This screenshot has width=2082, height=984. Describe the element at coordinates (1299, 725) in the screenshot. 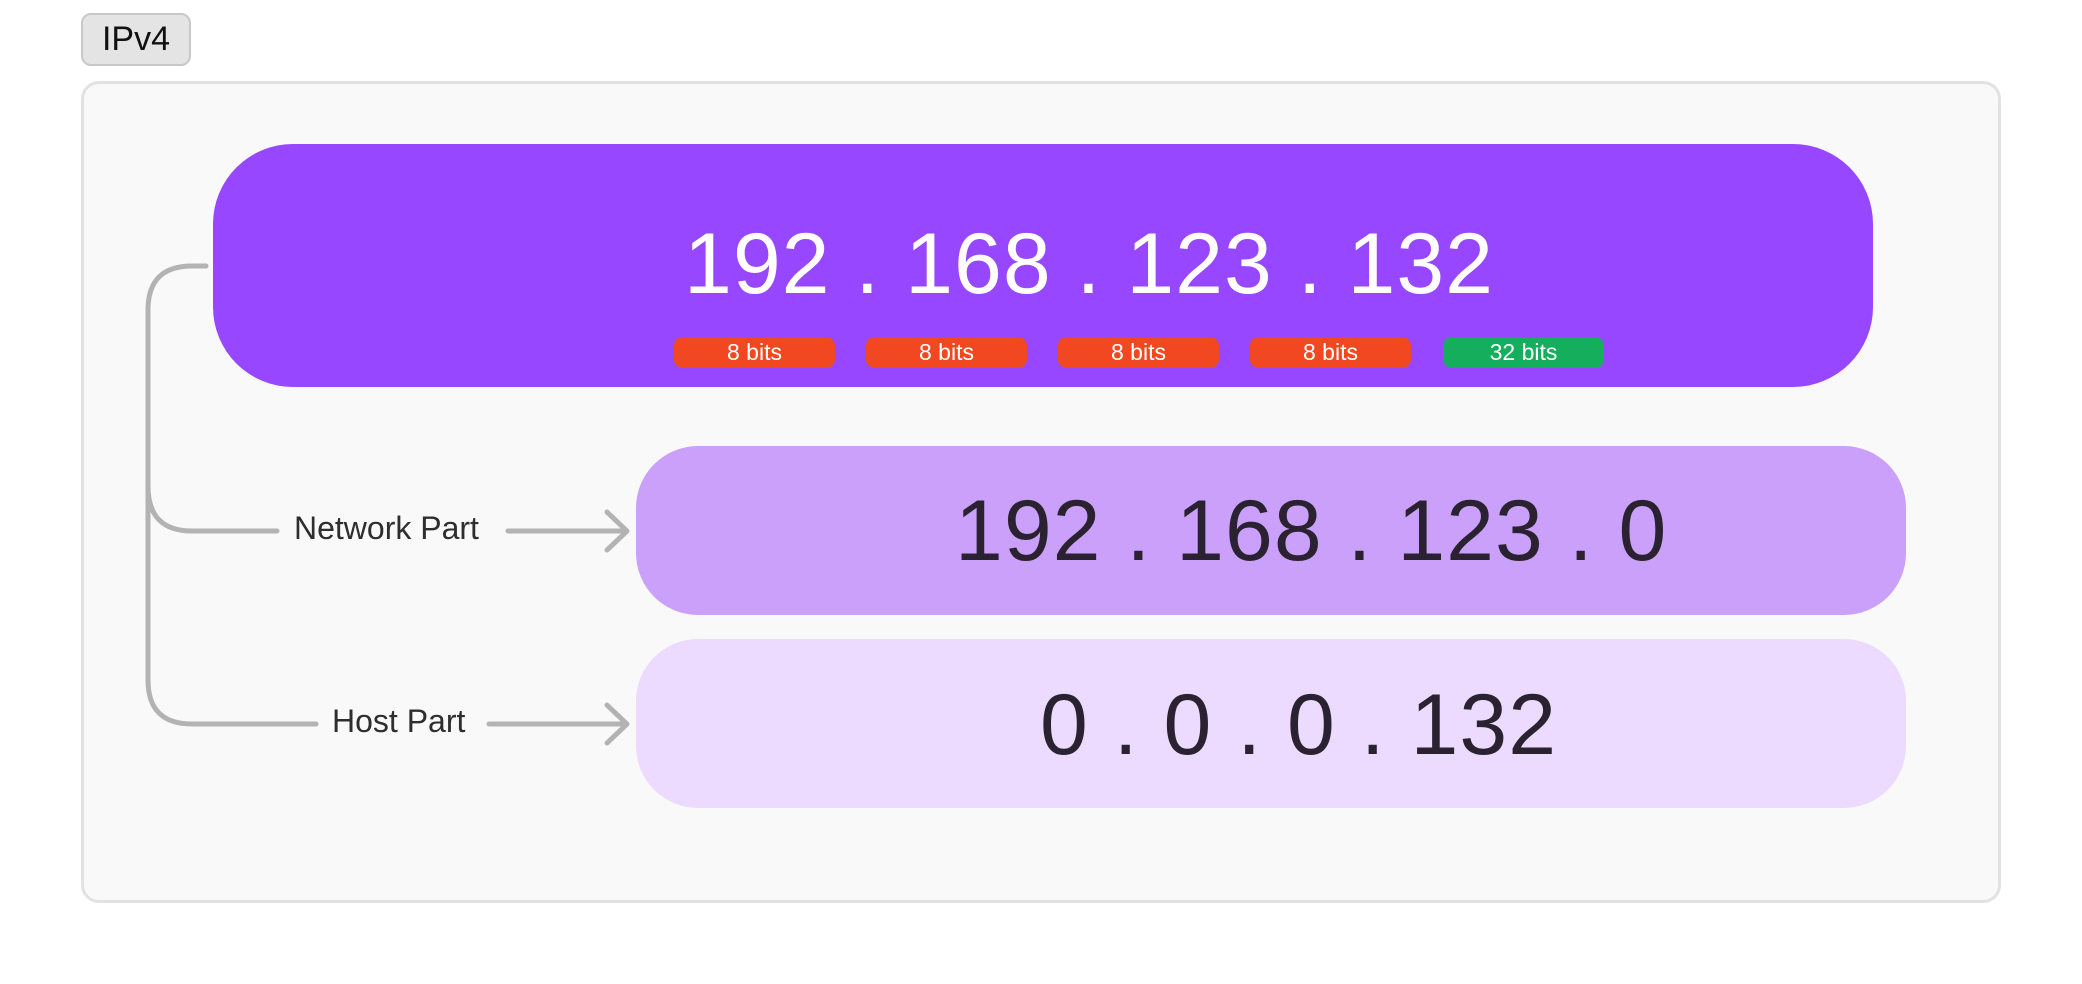

I see `host-part-address: 0 . 0 . 0 . 132` at that location.